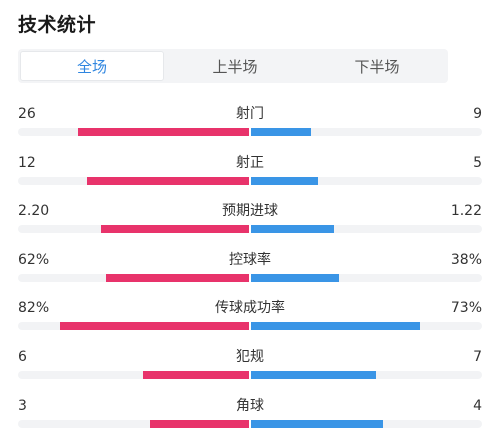  I want to click on stat-label: 射正, so click(250, 162).